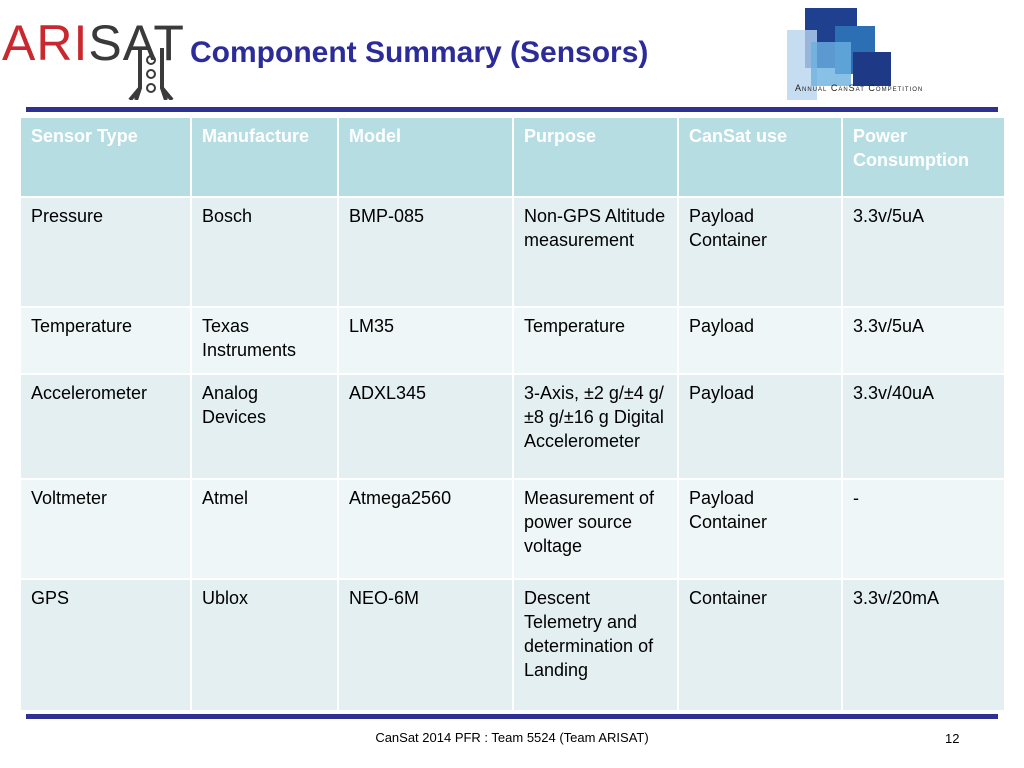 The width and height of the screenshot is (1024, 768). I want to click on column-header: Model, so click(425, 157).